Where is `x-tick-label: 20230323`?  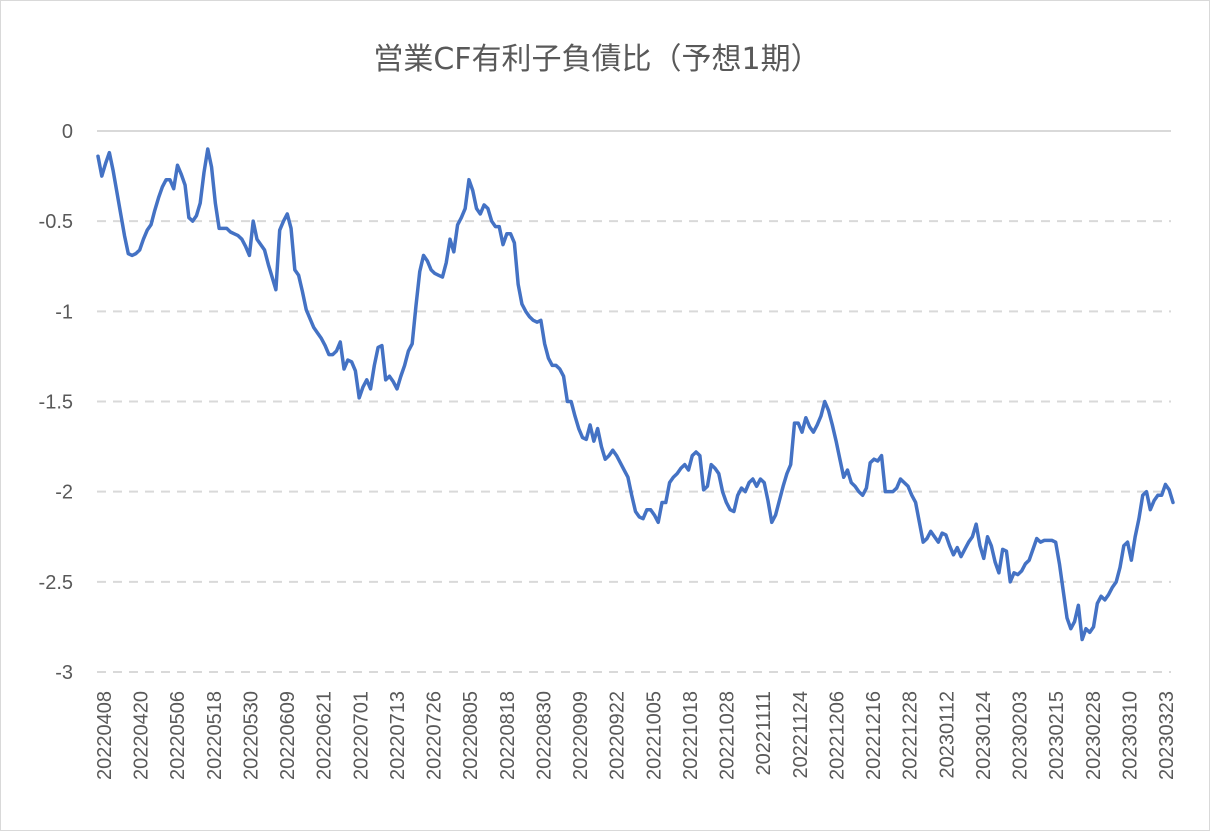
x-tick-label: 20230323 is located at coordinates (1167, 735).